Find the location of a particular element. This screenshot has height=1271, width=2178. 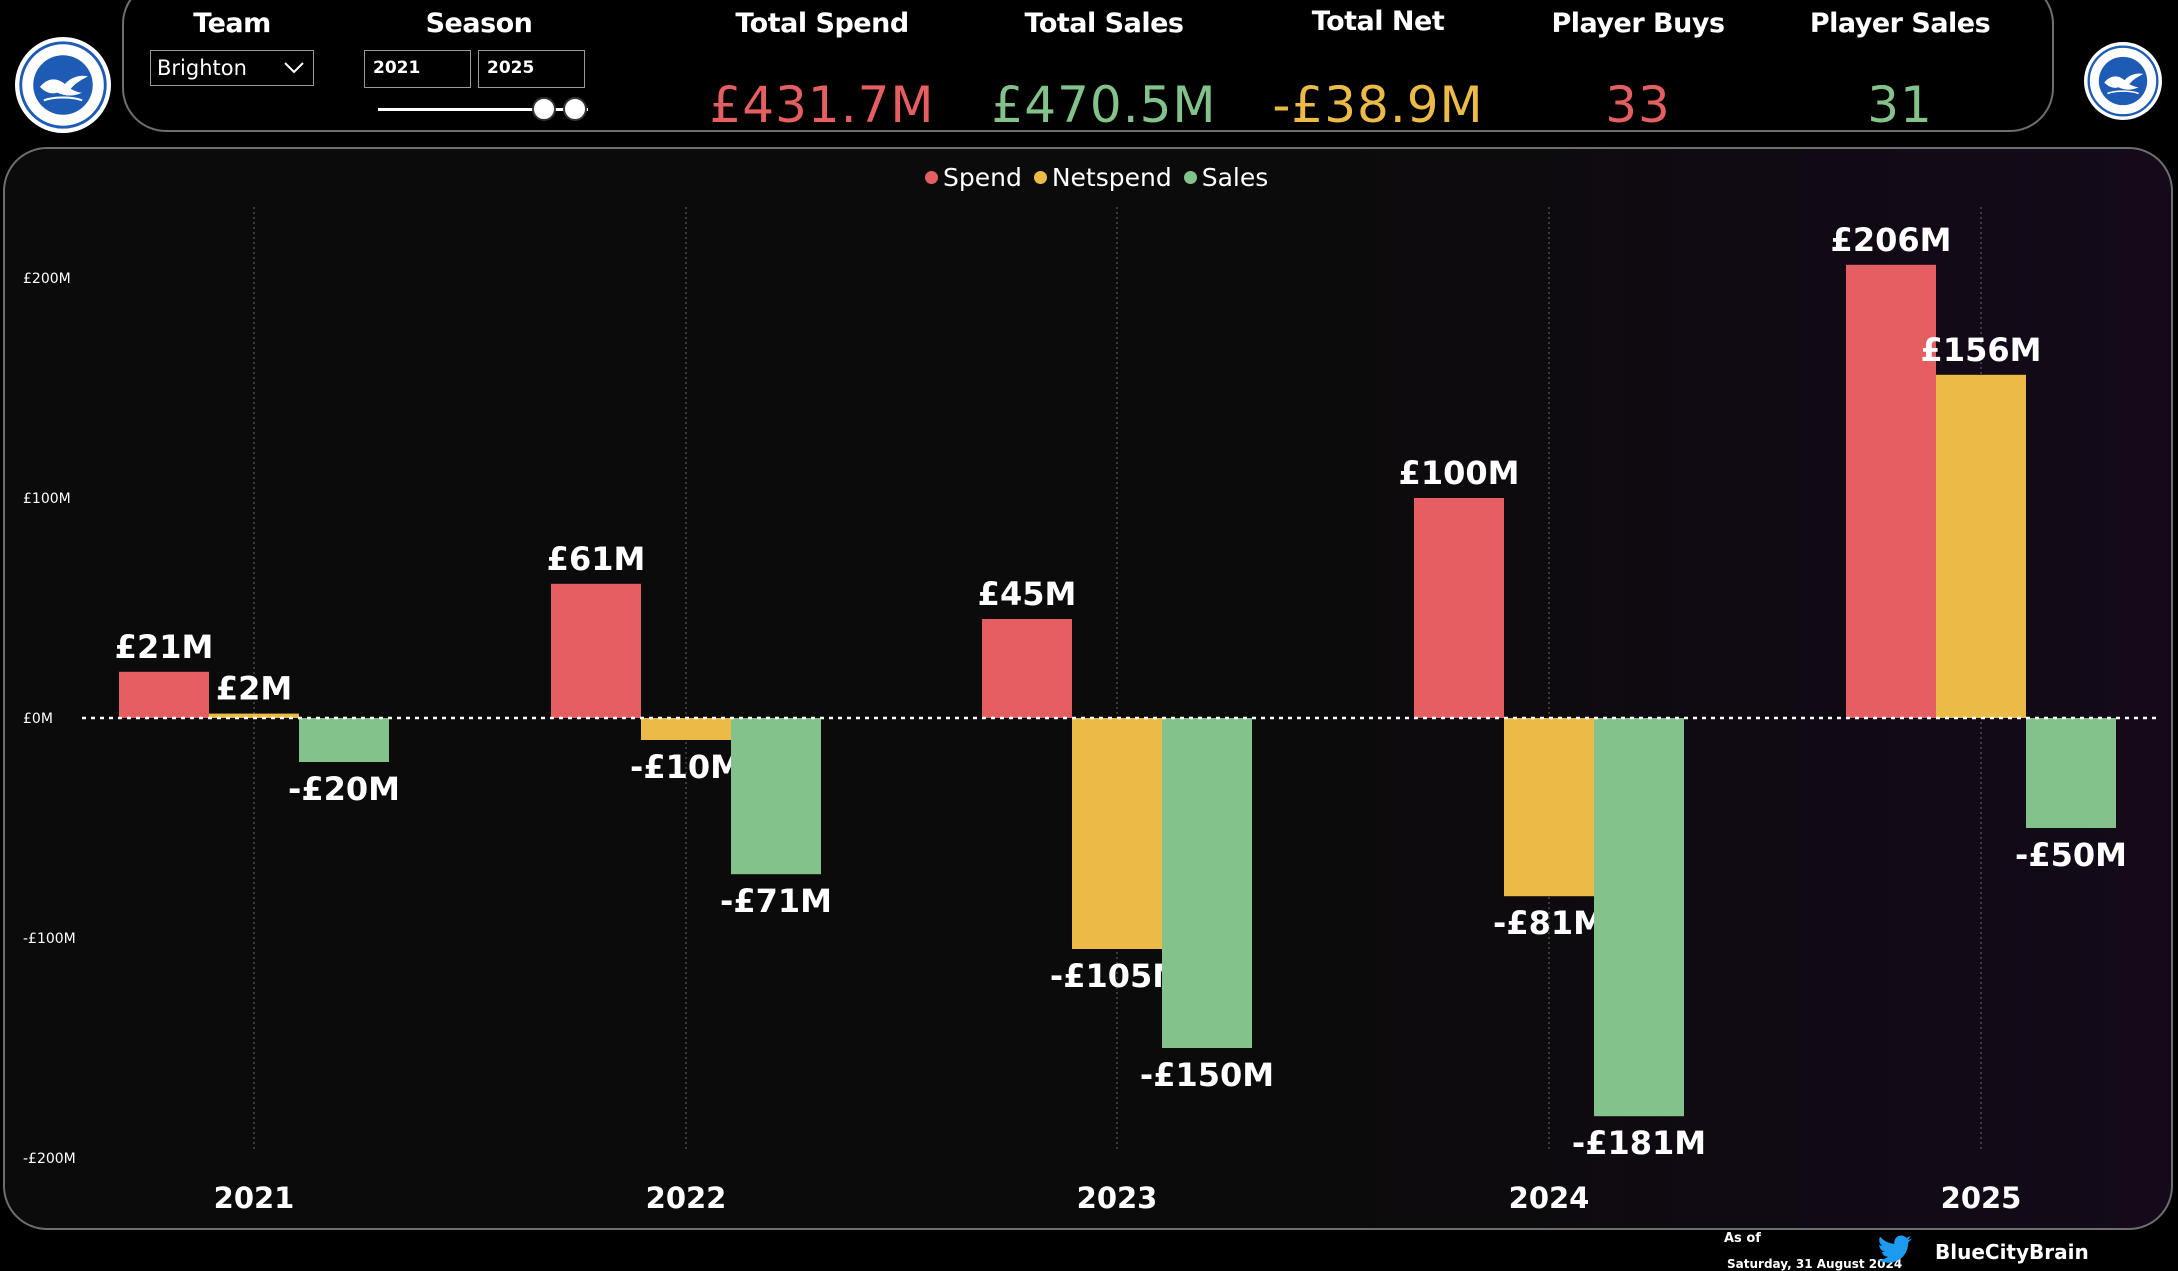

data-label-netspend-2021: £2M is located at coordinates (254, 689).